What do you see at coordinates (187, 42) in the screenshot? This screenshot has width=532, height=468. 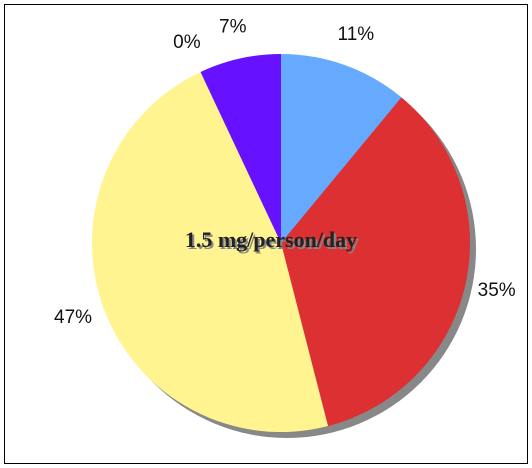 I see `slice-label: 0%` at bounding box center [187, 42].